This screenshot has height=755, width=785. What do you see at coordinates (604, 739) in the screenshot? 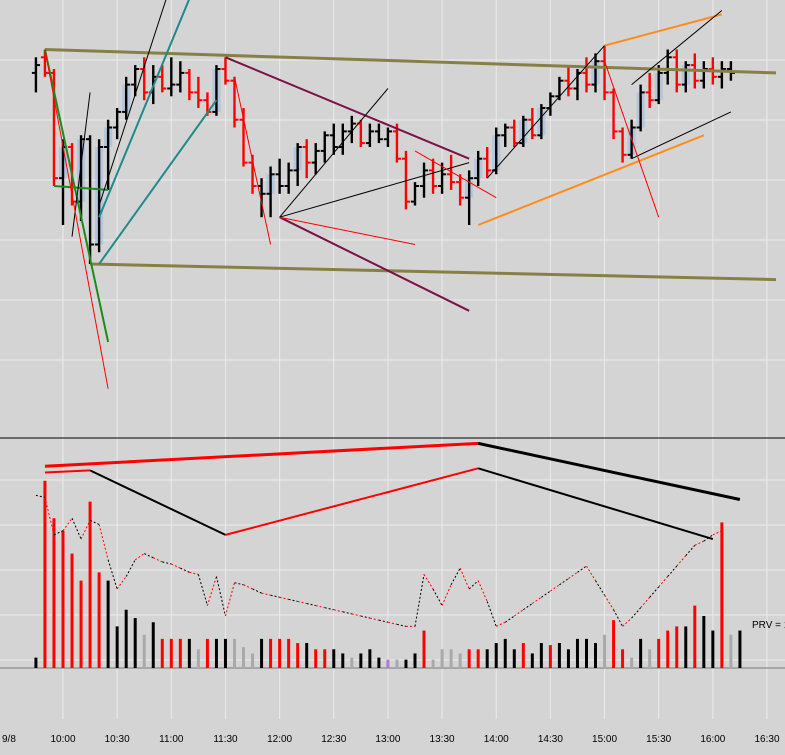
I see `x-tick-label: 15:00` at bounding box center [604, 739].